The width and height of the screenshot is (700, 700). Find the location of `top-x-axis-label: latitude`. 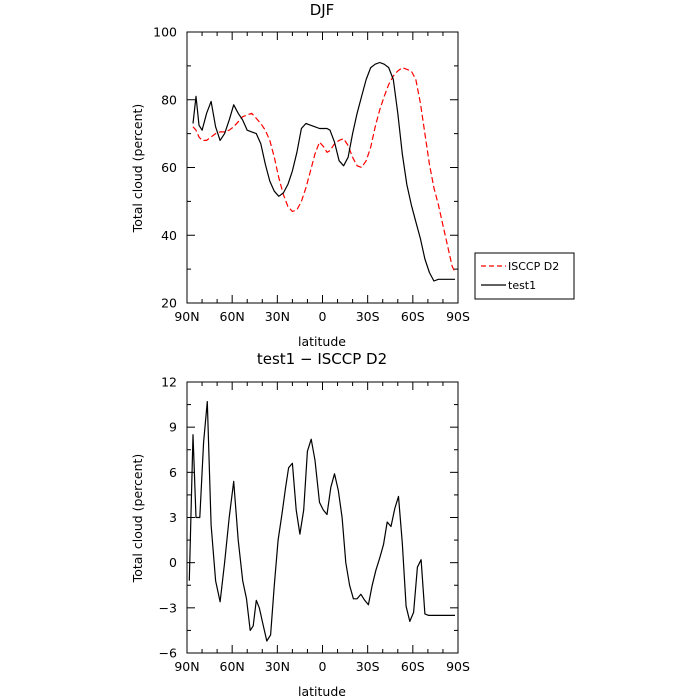

top-x-axis-label: latitude is located at coordinates (322, 341).